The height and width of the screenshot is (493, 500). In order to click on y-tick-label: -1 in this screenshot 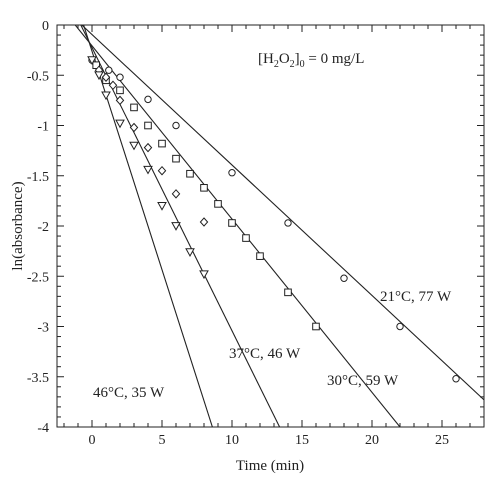, I will do `click(43, 127)`.